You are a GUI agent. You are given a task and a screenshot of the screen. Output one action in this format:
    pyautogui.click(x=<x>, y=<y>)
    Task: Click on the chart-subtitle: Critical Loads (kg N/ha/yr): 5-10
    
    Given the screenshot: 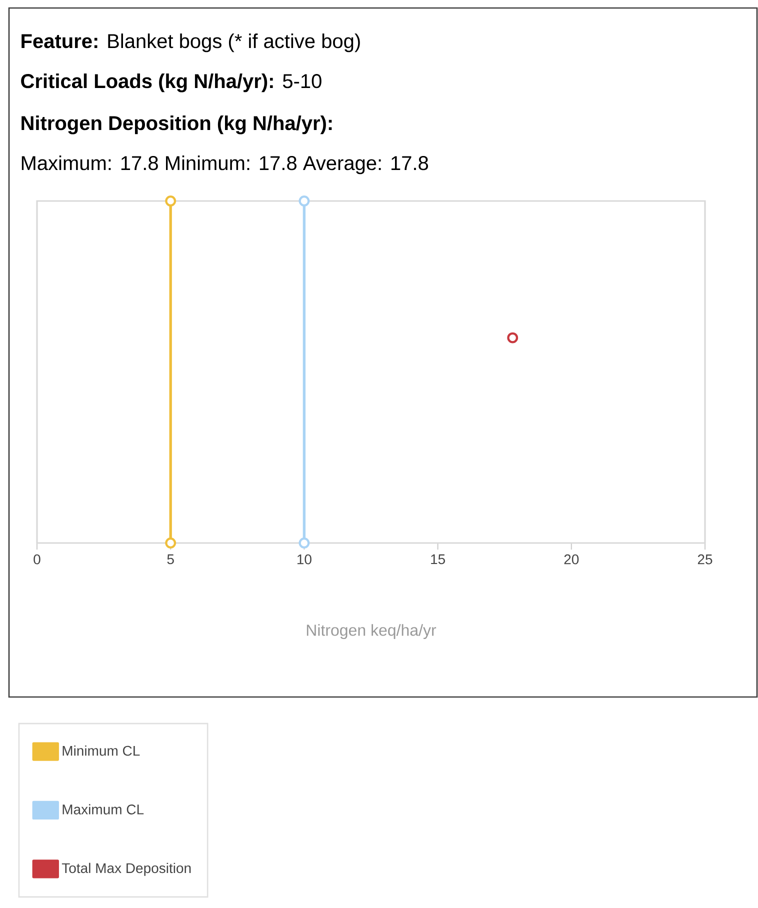 What is the action you would take?
    pyautogui.click(x=171, y=83)
    